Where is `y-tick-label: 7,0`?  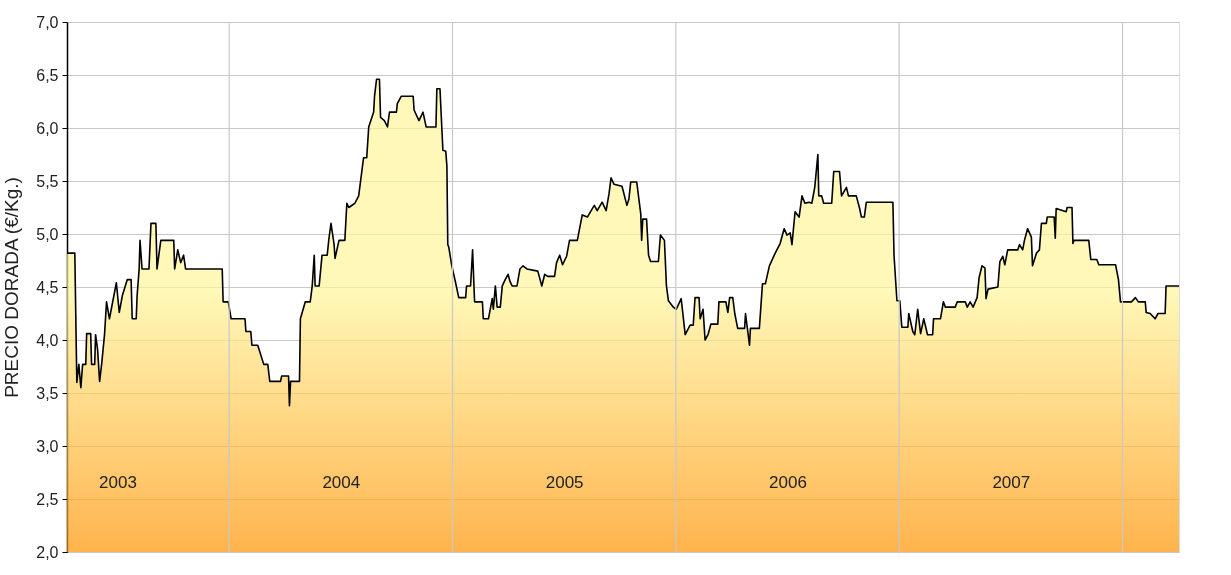 y-tick-label: 7,0 is located at coordinates (47, 22).